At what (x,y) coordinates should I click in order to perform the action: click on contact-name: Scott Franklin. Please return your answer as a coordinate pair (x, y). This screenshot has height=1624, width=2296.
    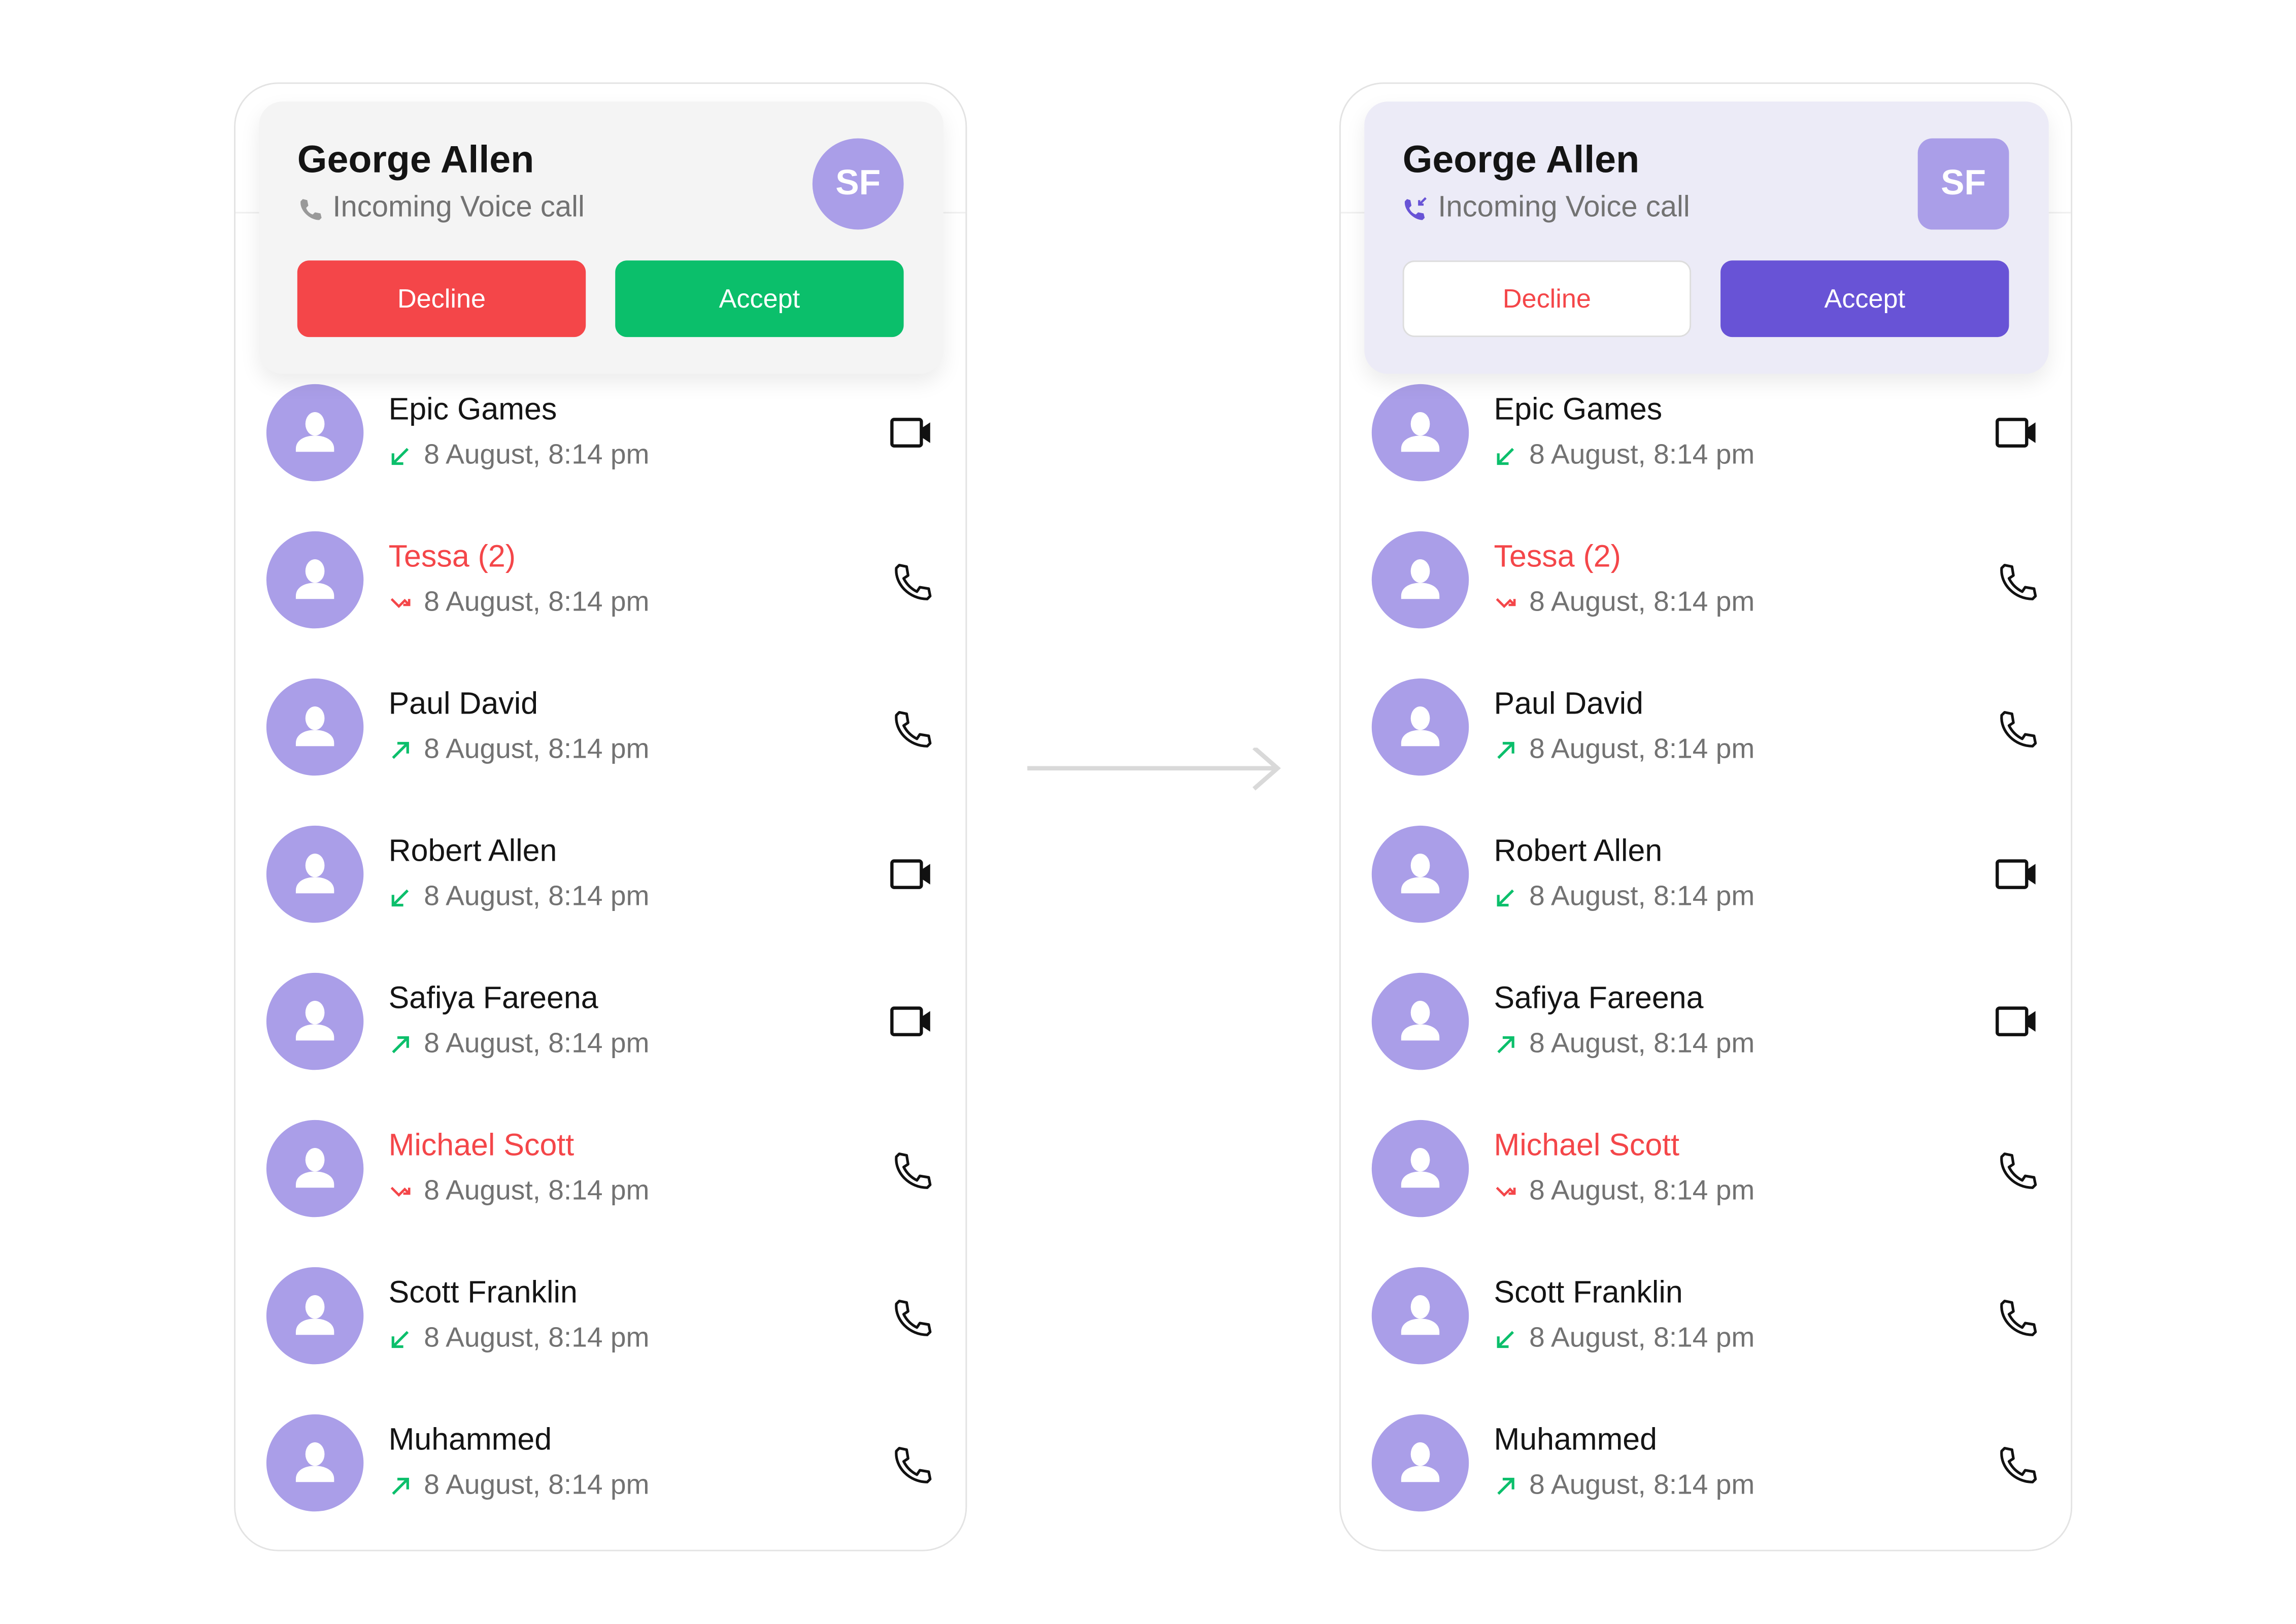
    Looking at the image, I should click on (483, 1293).